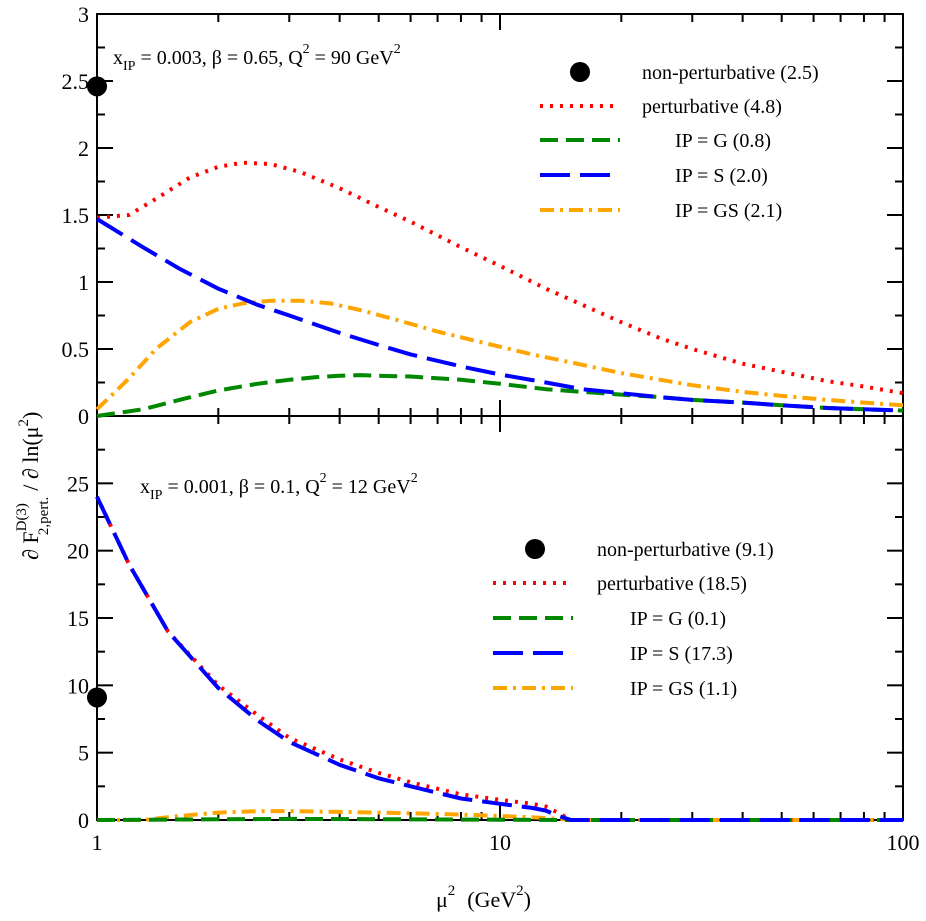 The image size is (926, 921). Describe the element at coordinates (678, 619) in the screenshot. I see `legend-label-g-bottom: IP = G (0.1)` at that location.